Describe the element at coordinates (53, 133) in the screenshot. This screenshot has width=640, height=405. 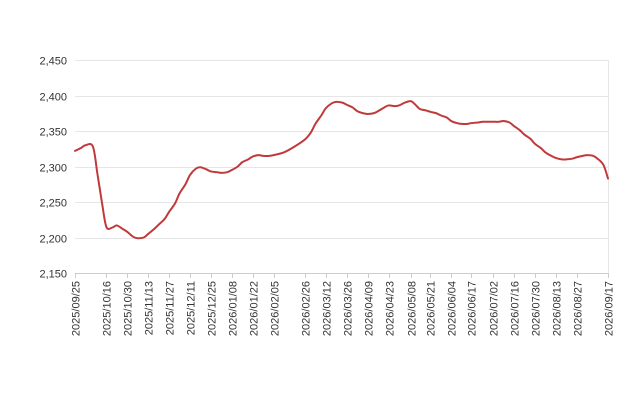
I see `y-tick-label: 2,350` at that location.